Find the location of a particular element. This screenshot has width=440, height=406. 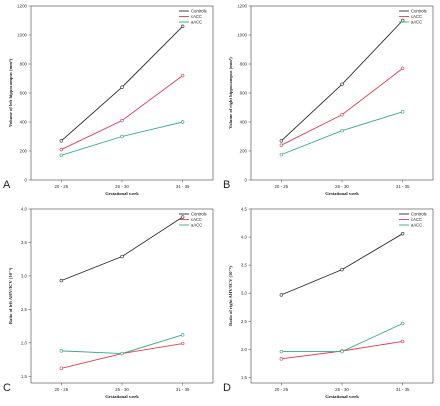

y-axis-label: Ratio of right AHV/ICV (10⁻³) is located at coordinates (230, 296).